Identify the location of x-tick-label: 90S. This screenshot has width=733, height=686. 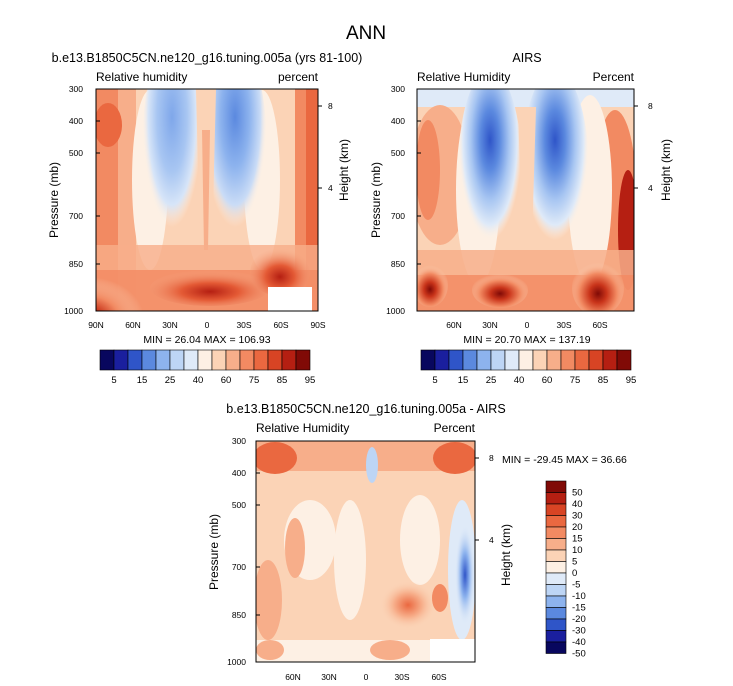
(317, 325).